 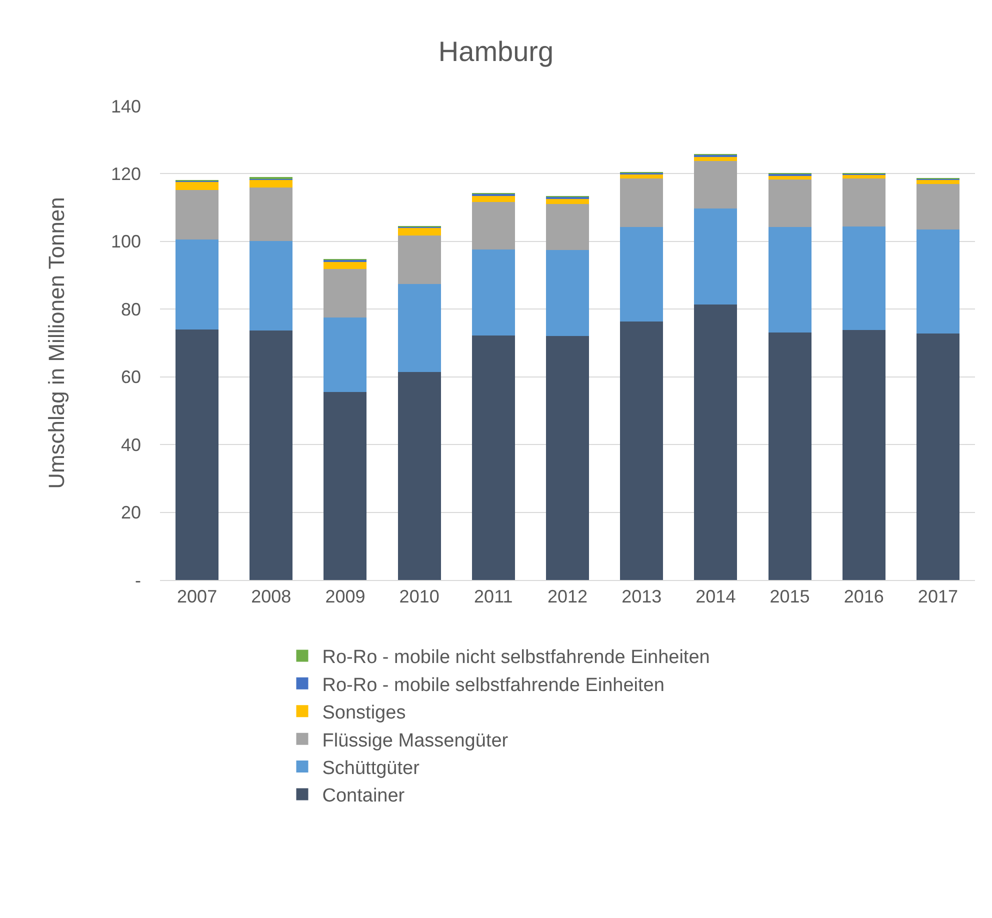 What do you see at coordinates (56, 343) in the screenshot?
I see `y-axis-title: Umschlag in Millionen Tonnen` at bounding box center [56, 343].